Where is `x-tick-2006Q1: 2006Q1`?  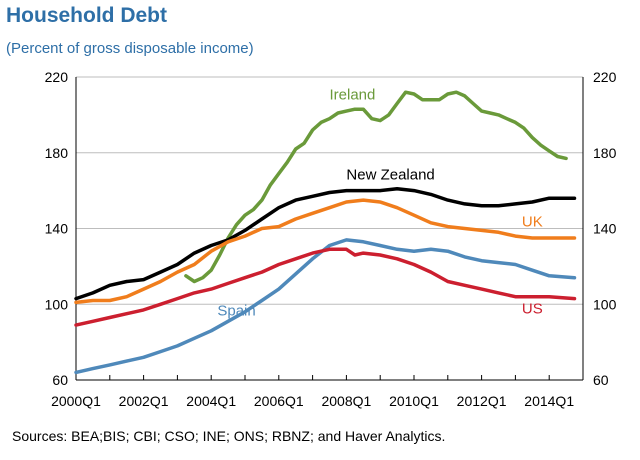
x-tick-2006Q1: 2006Q1 is located at coordinates (279, 401).